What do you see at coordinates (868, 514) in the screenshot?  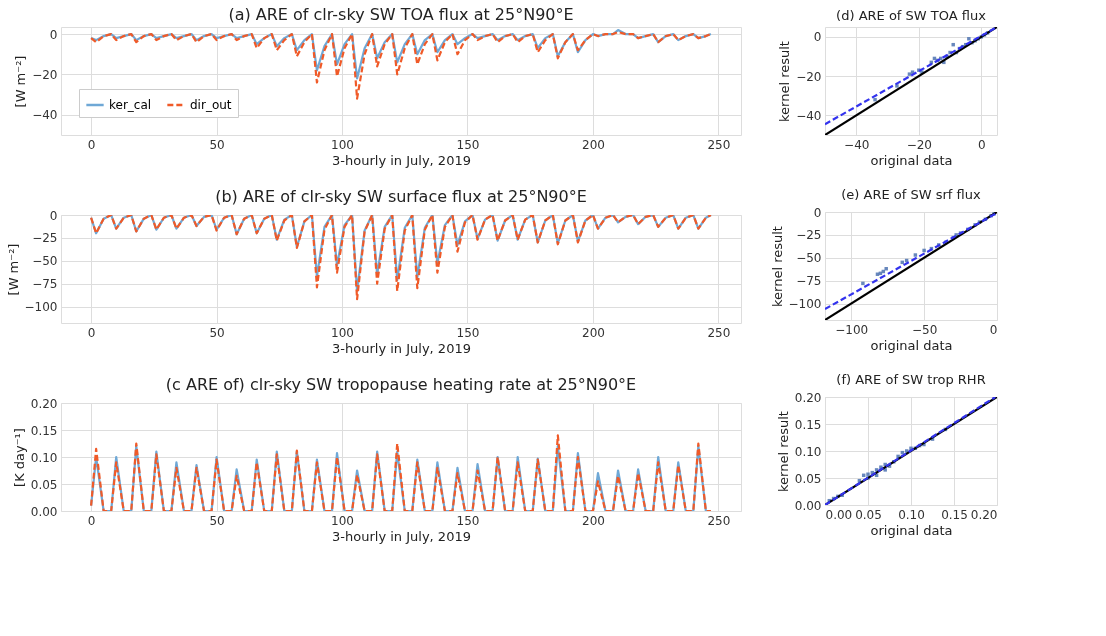 I see `x-tick-label: 0.05` at bounding box center [868, 514].